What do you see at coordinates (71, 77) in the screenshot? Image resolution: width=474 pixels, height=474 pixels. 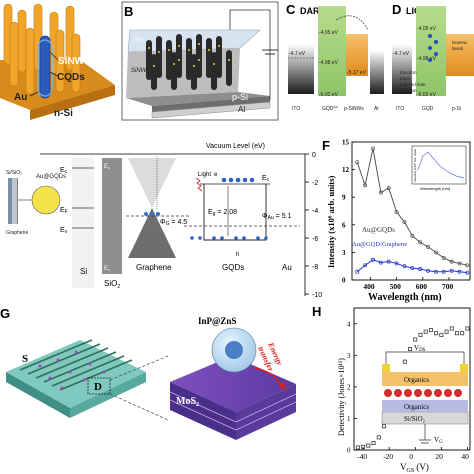 I see `label-cqds: CQDs` at bounding box center [71, 77].